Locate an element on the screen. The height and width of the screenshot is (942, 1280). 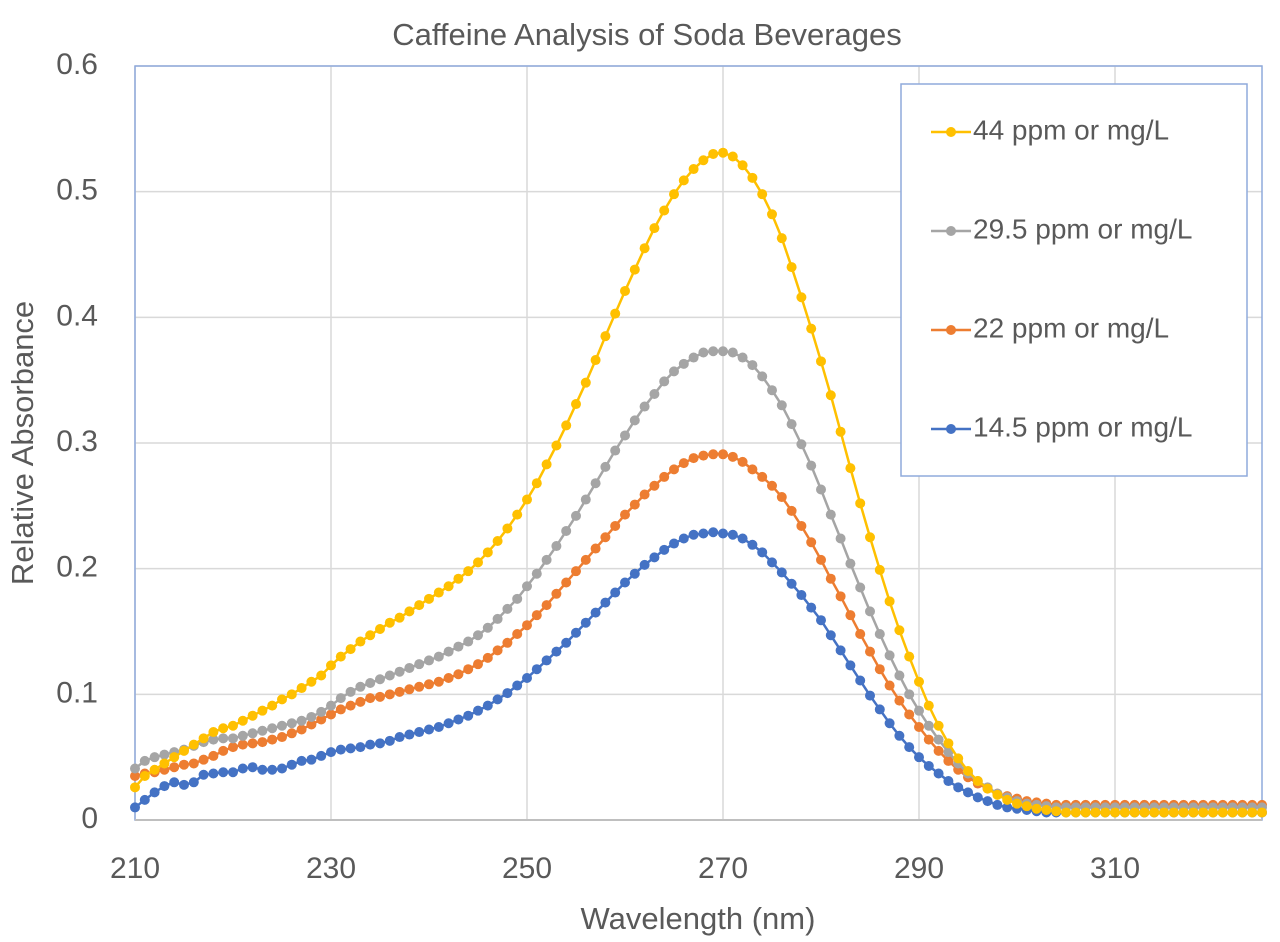
legend-label: 44 ppm or mg/L is located at coordinates (1071, 129).